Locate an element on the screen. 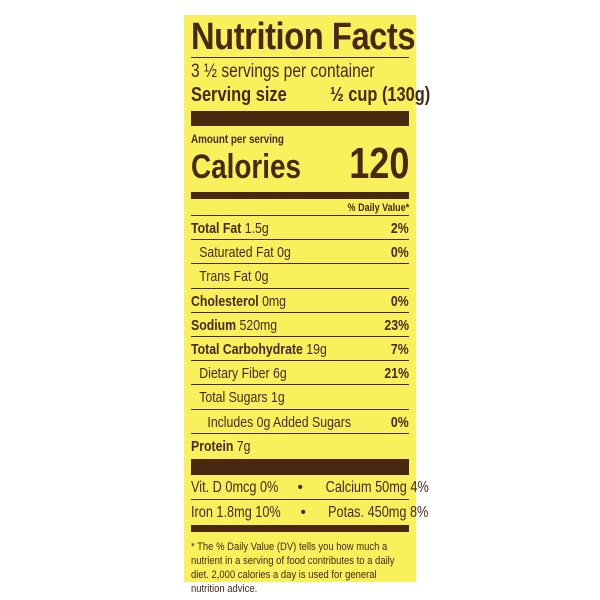 The image size is (600, 600). nutrient-name: Protein 7g is located at coordinates (220, 445).